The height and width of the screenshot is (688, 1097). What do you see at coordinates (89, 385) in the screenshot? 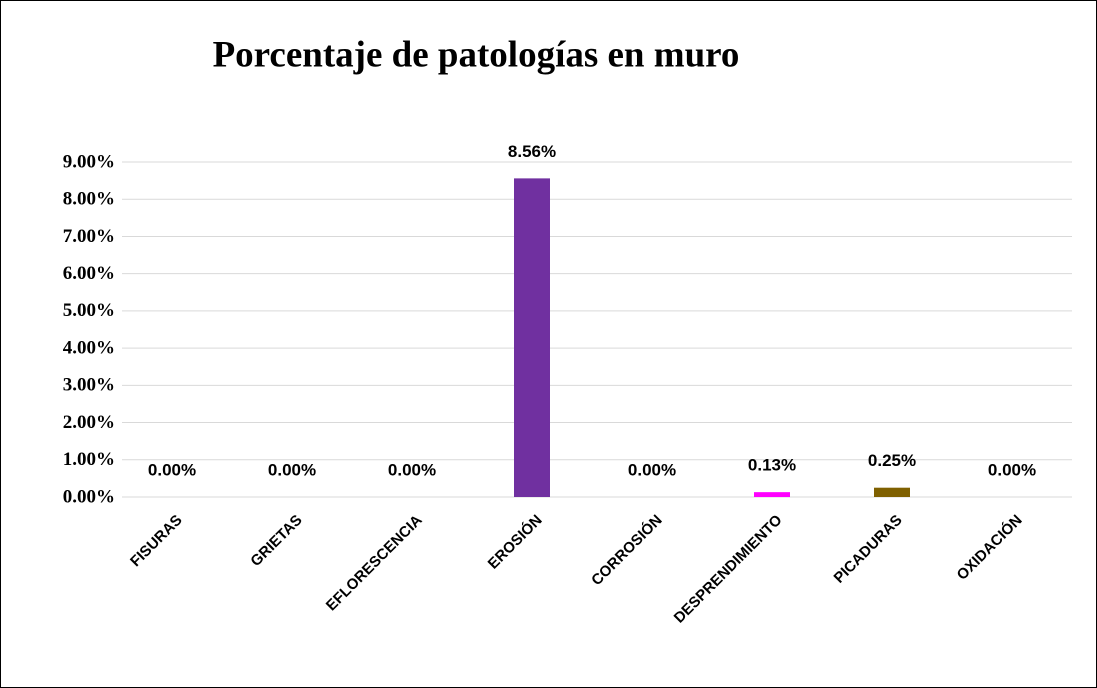
I see `y-tick-label: 3.00%` at bounding box center [89, 385].